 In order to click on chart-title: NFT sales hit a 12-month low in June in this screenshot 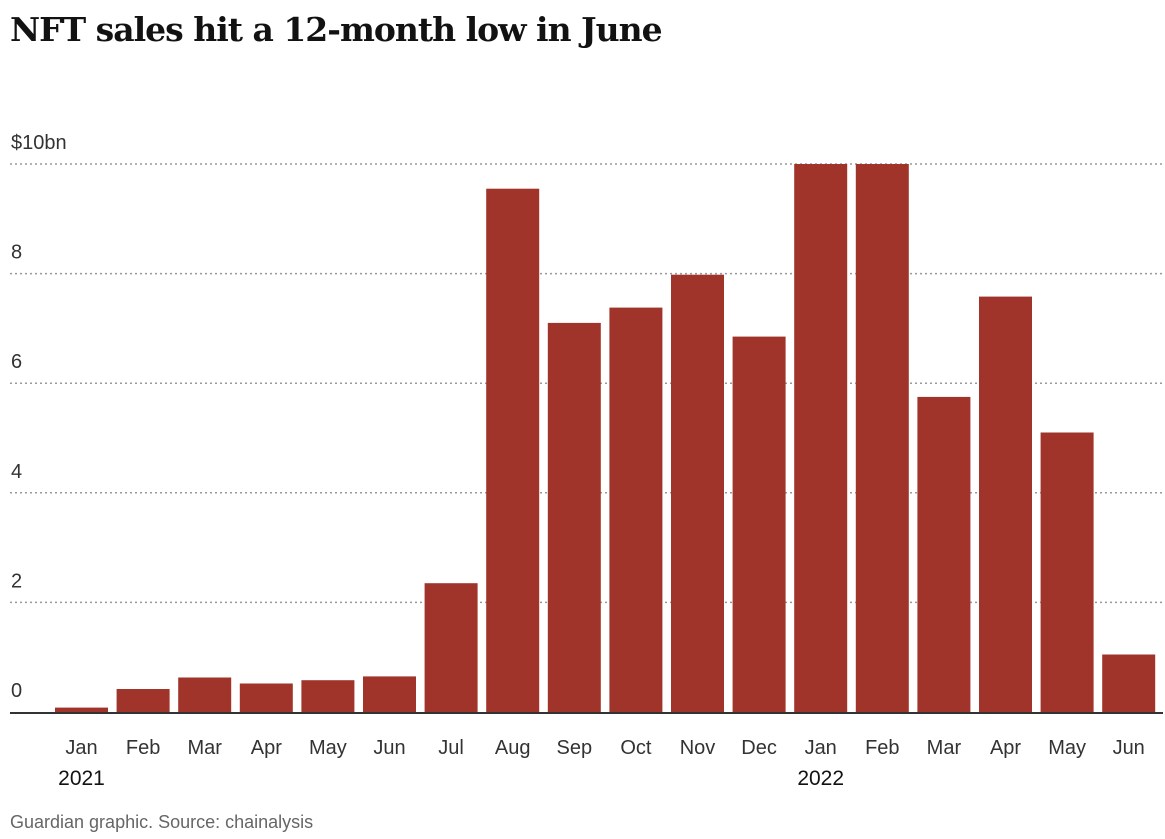, I will do `click(336, 29)`.